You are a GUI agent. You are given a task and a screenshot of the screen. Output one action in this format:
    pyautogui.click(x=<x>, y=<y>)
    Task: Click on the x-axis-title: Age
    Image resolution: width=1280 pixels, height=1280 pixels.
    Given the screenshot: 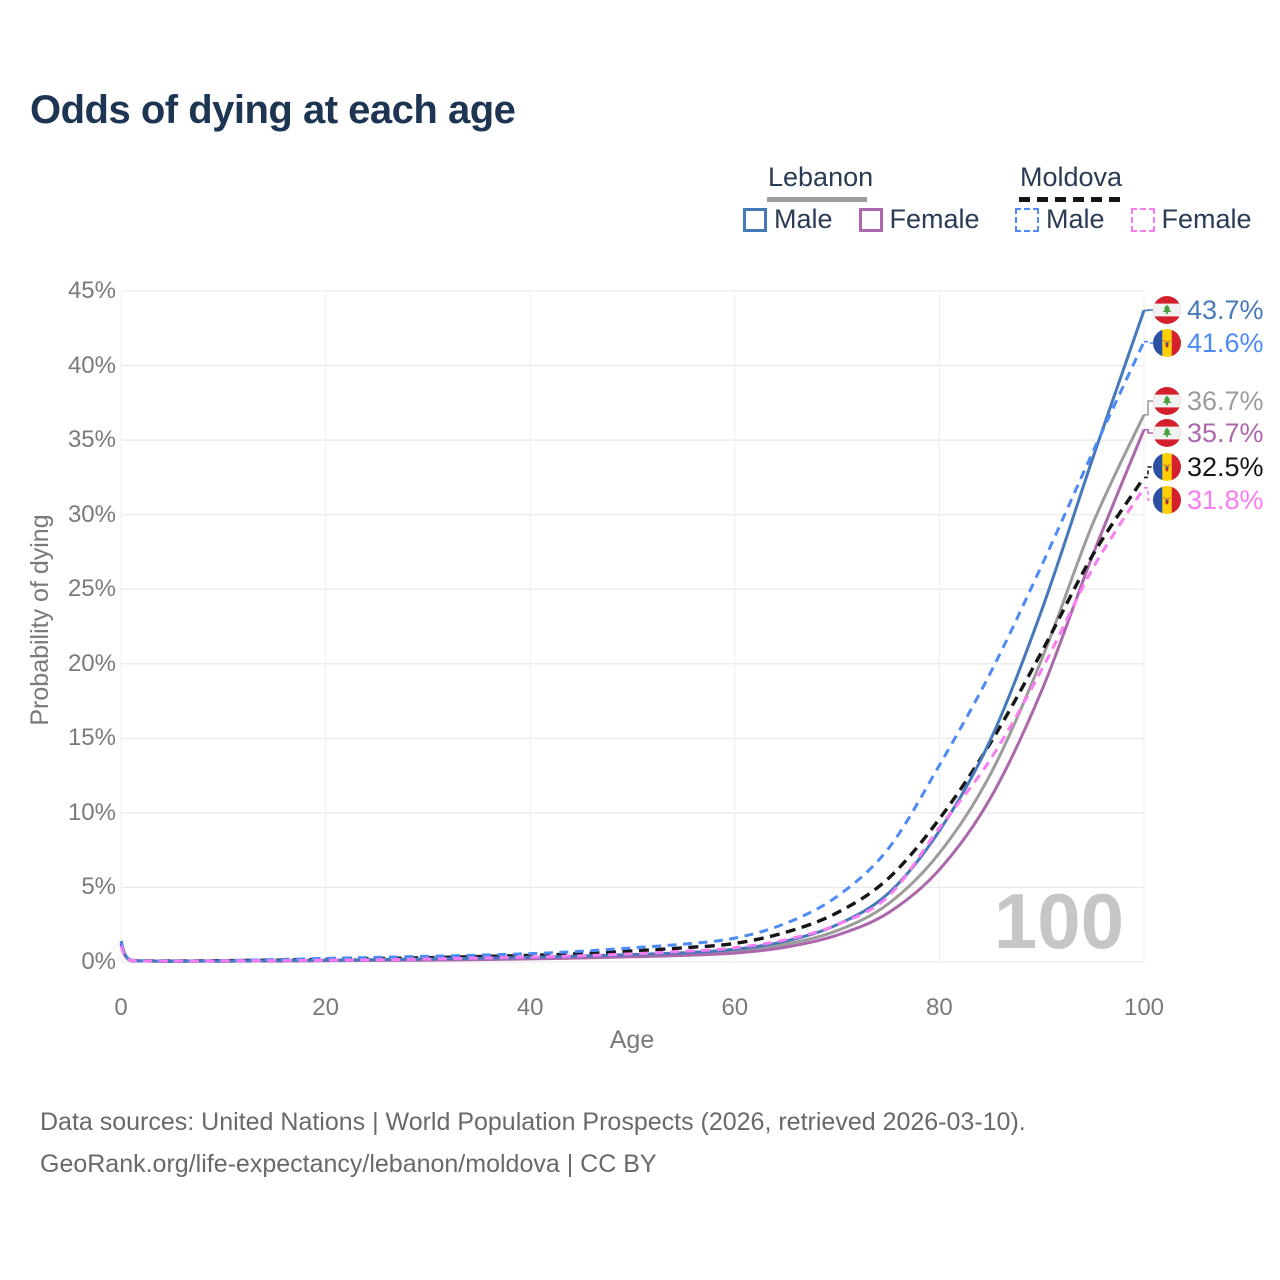 What is the action you would take?
    pyautogui.click(x=632, y=1040)
    